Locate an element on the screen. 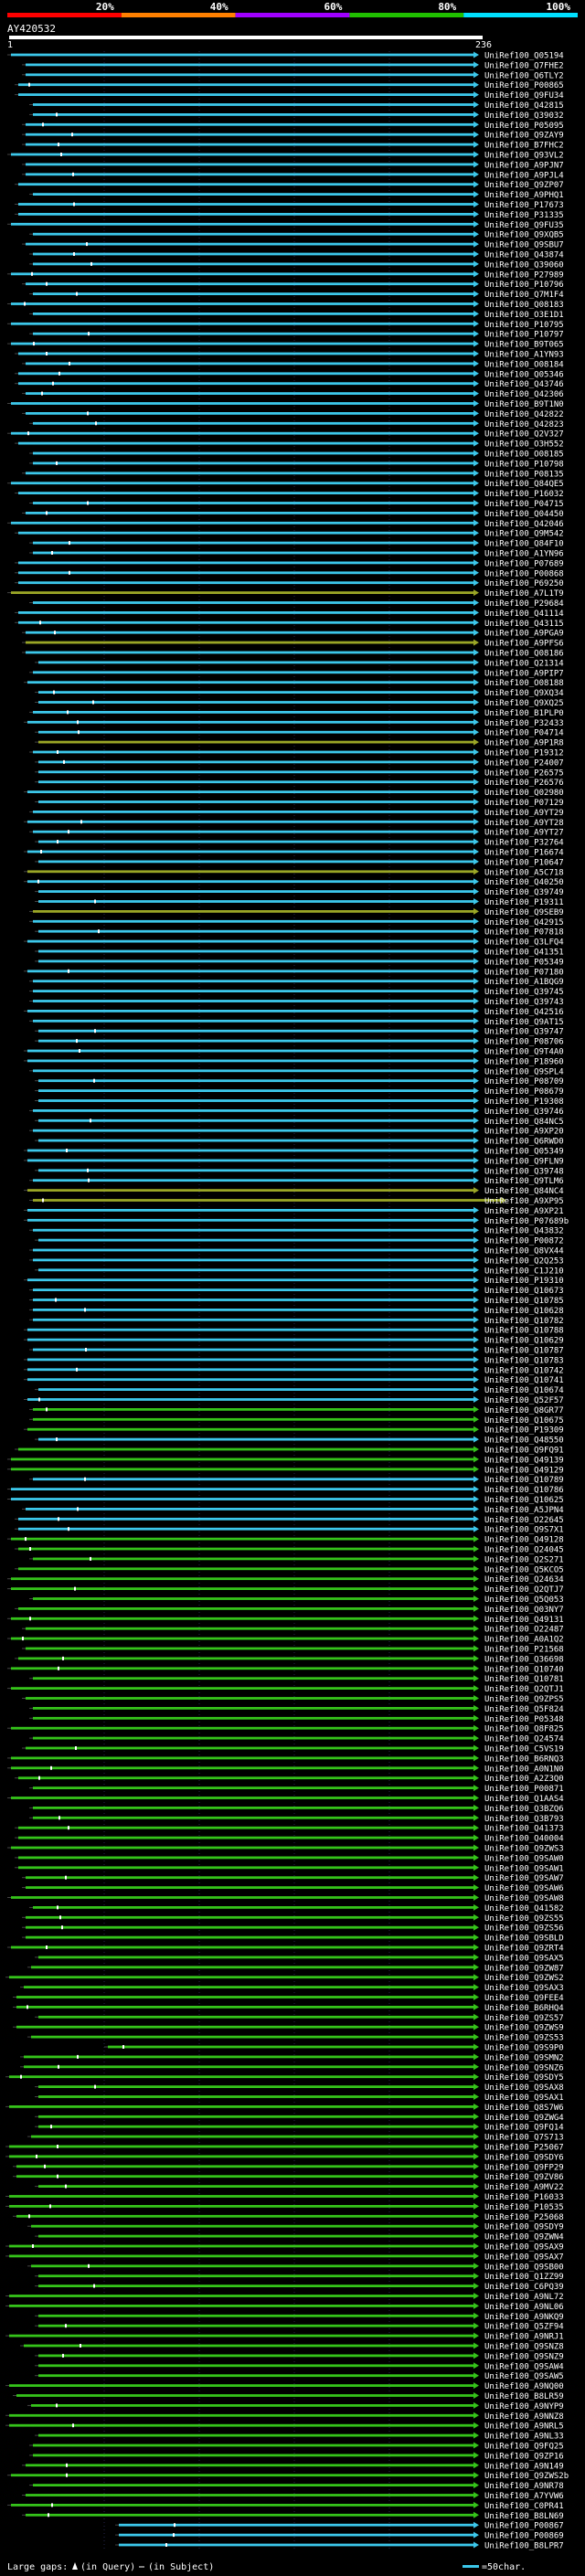 The height and width of the screenshot is (2576, 585). hit-row: UniRef100_Q21314 is located at coordinates (299, 663).